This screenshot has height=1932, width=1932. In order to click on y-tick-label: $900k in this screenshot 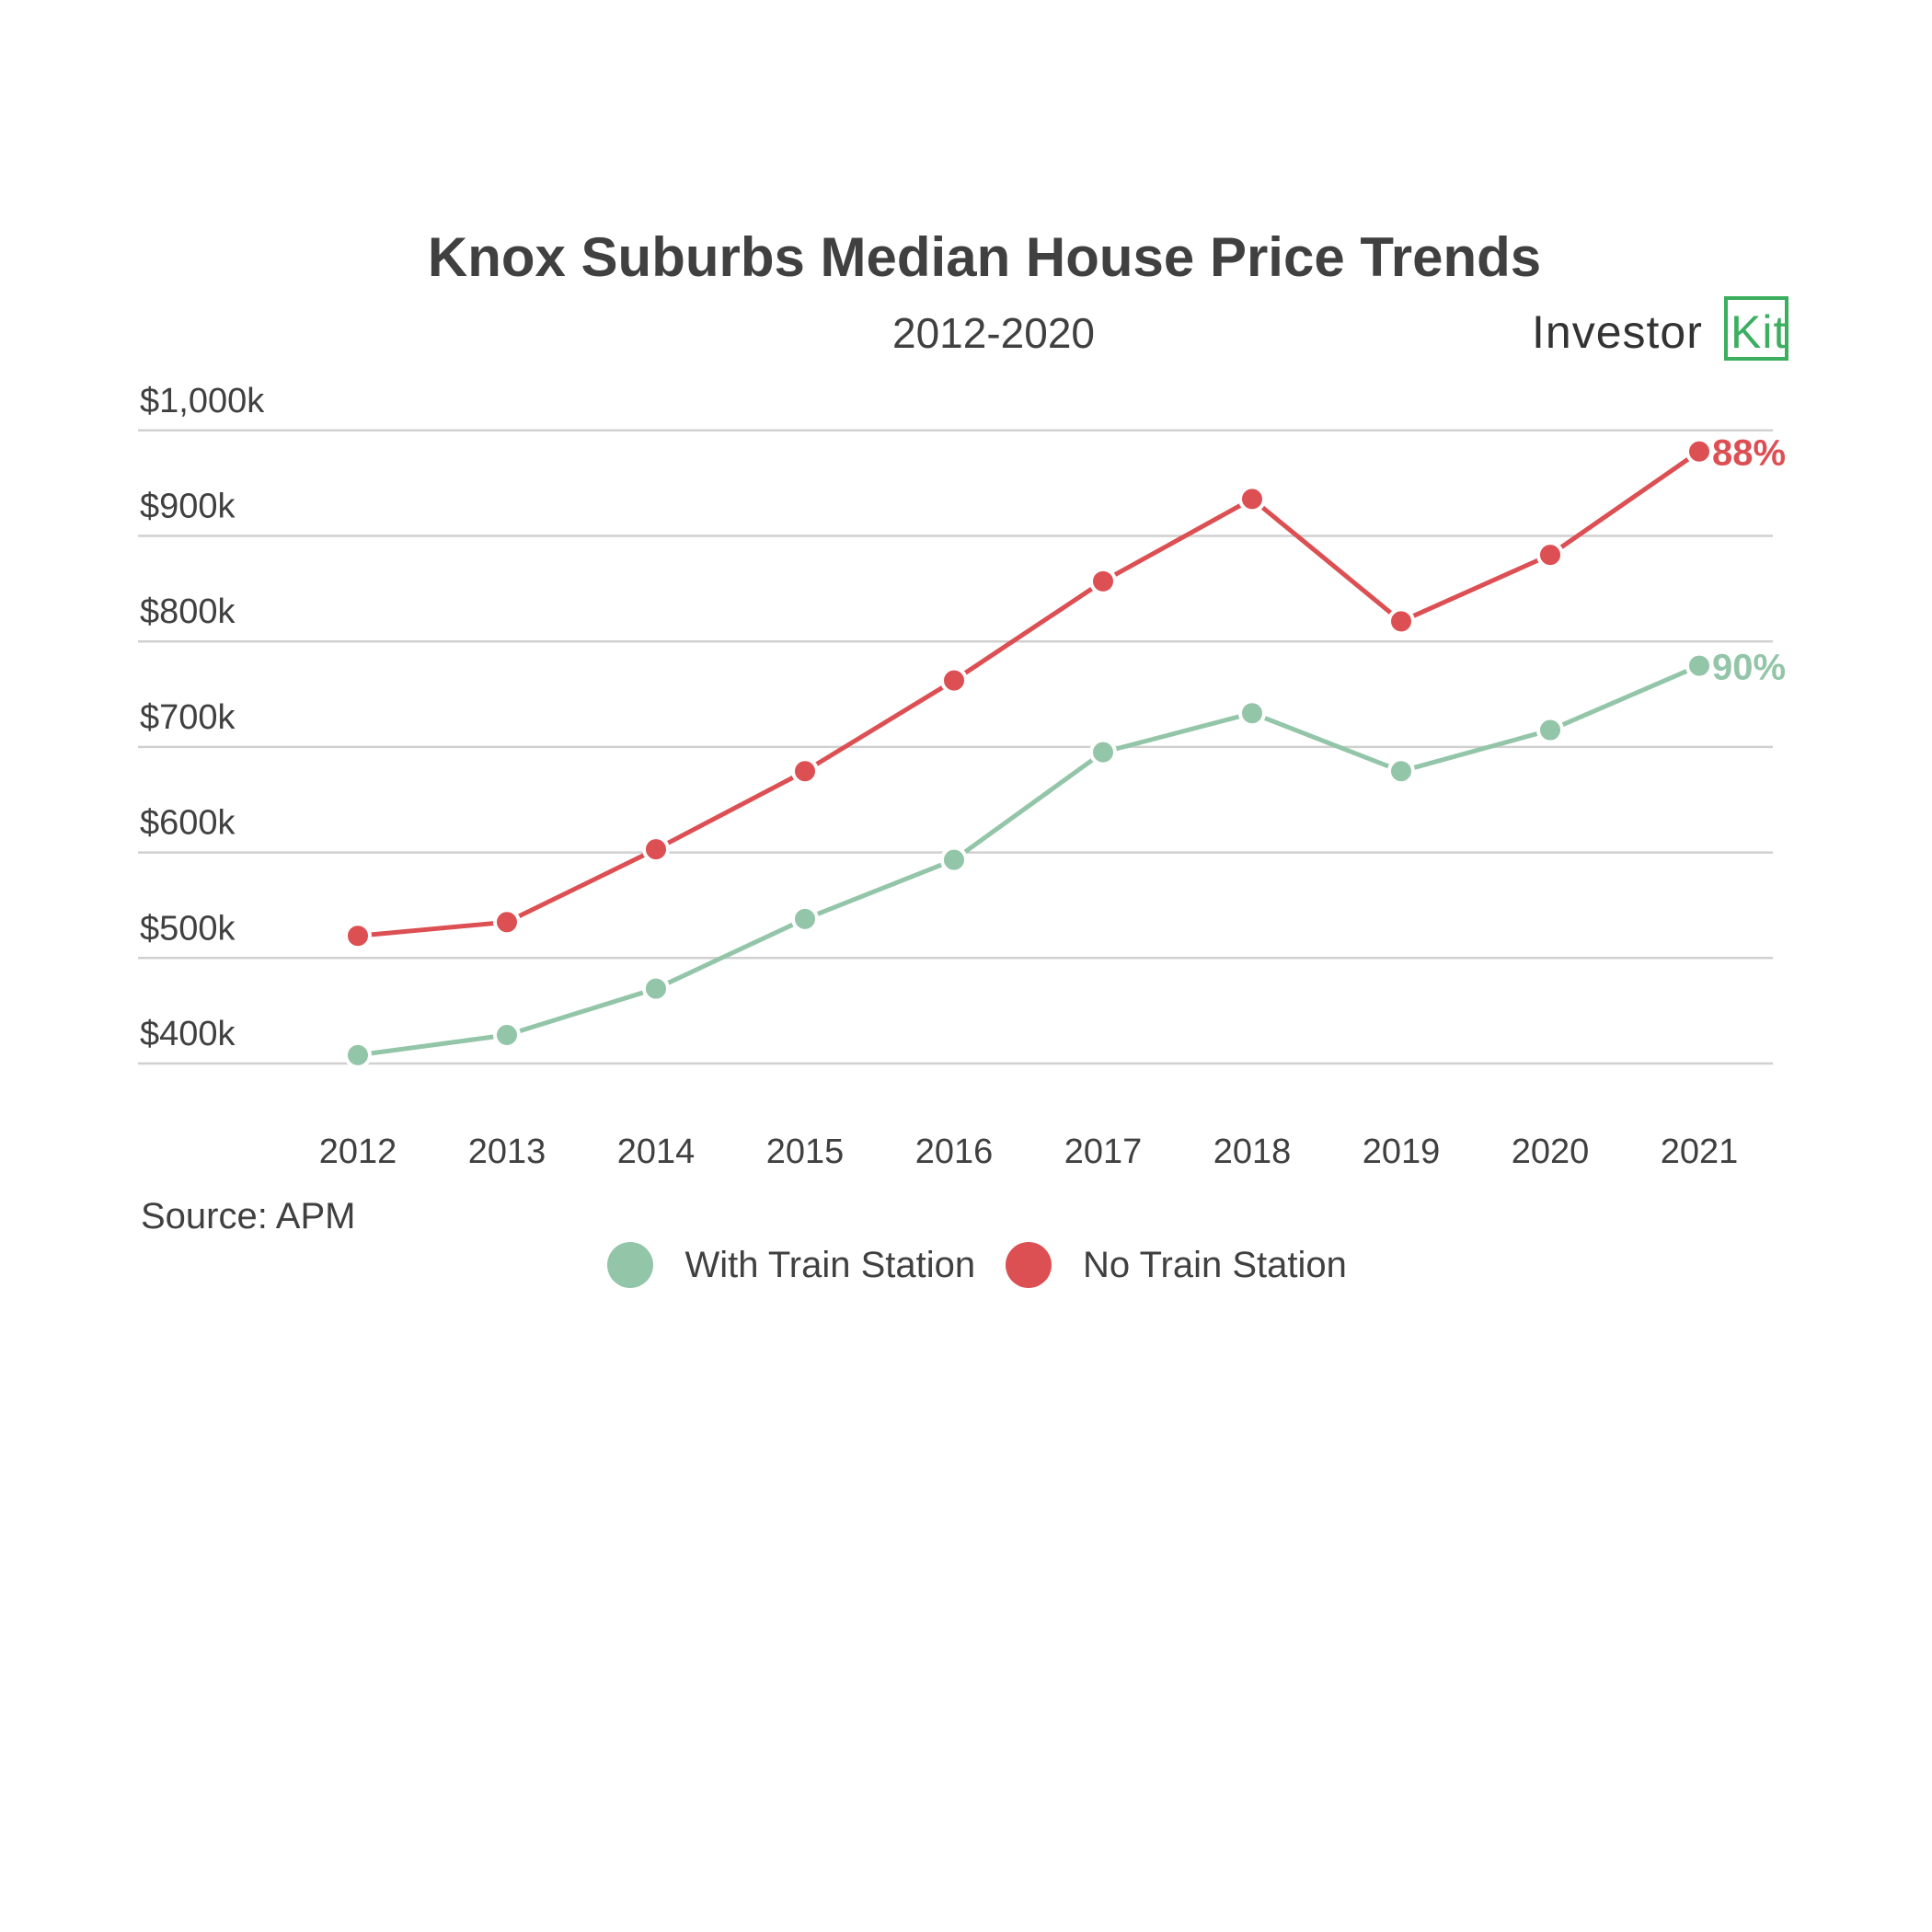, I will do `click(188, 507)`.